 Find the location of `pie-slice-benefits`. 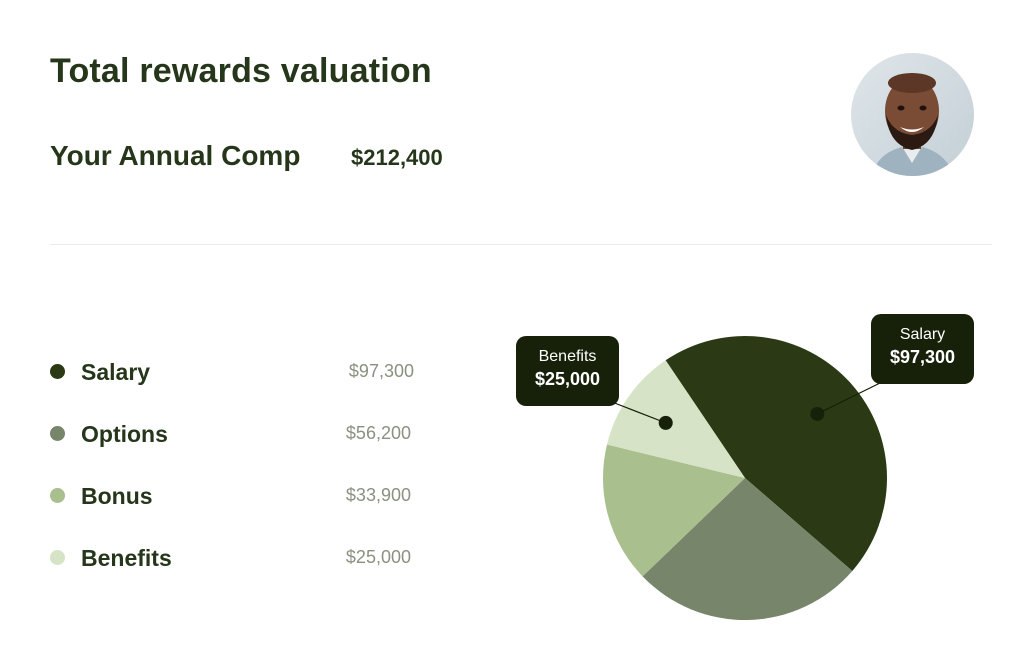

pie-slice-benefits is located at coordinates (675, 419).